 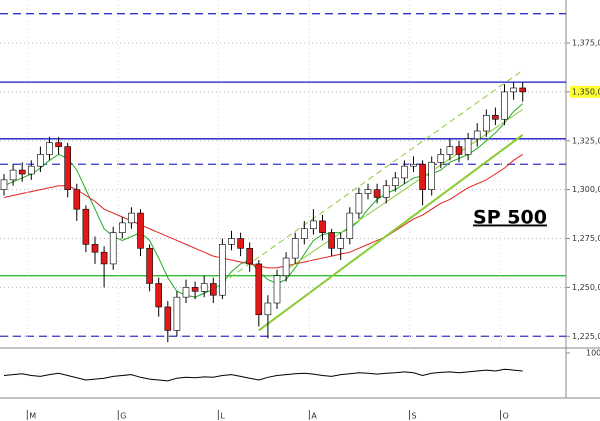 I want to click on y-tick-label: 1,275,0, so click(x=586, y=238).